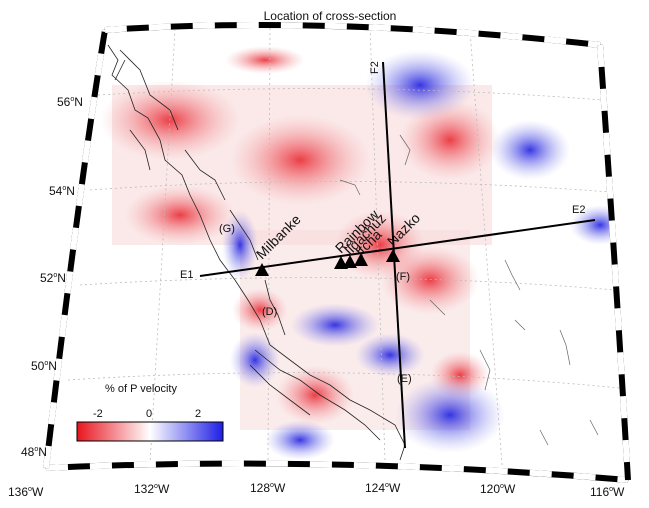 The image size is (649, 508). I want to click on section-label-e2: E2, so click(578, 210).